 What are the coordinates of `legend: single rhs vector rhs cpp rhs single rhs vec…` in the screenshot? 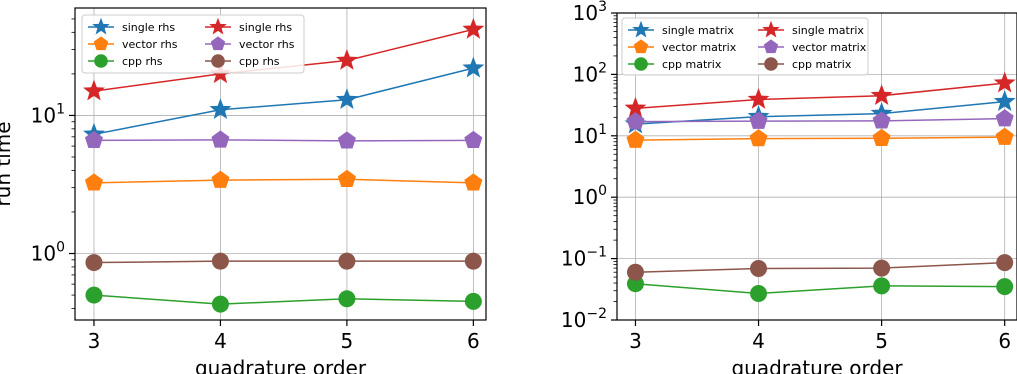 It's located at (193, 44).